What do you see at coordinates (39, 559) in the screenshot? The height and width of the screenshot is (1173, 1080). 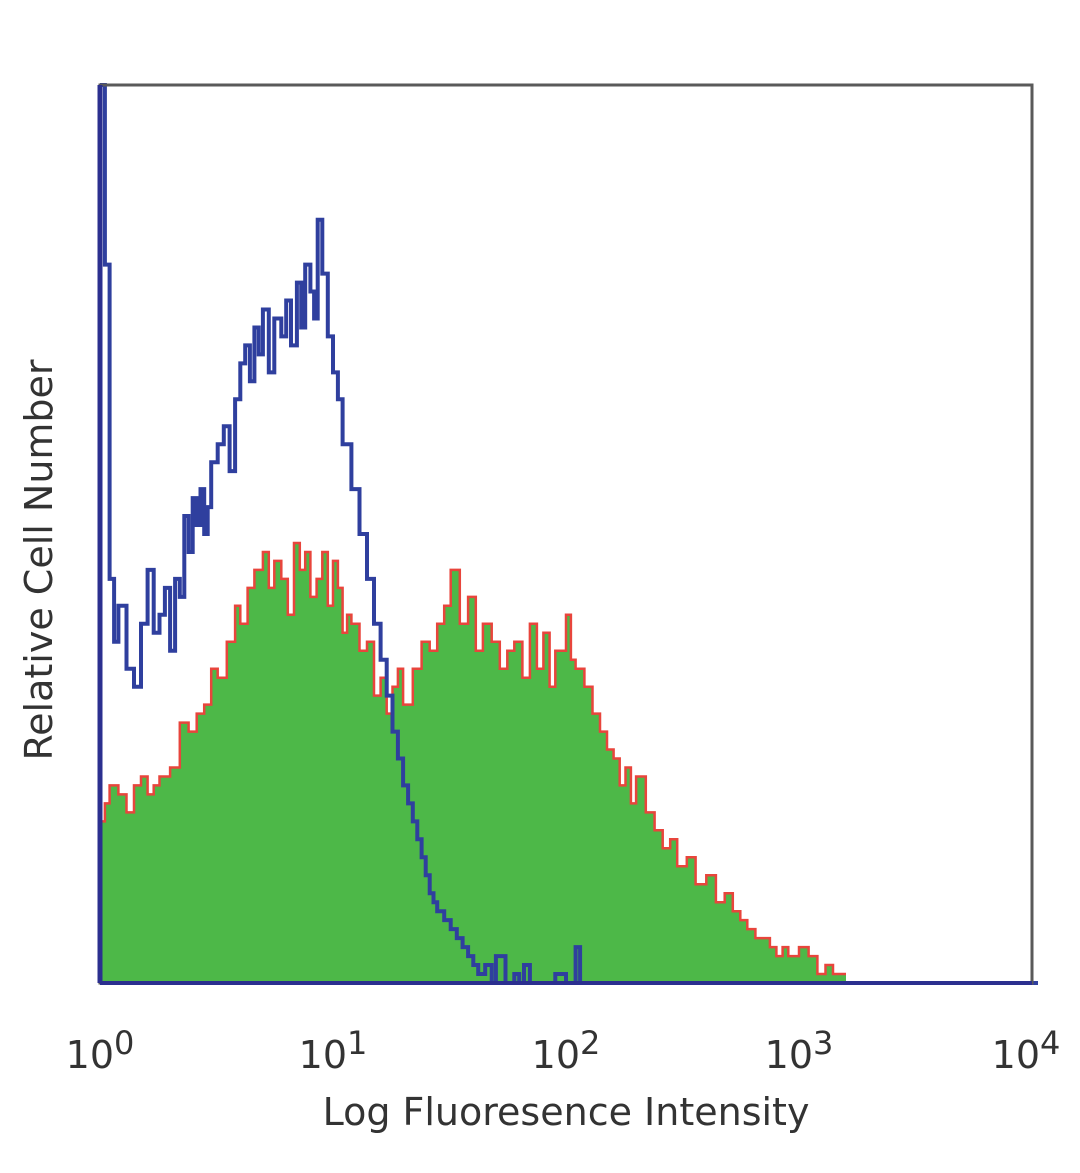 I see `y-axis-label: Relative Cell Number` at bounding box center [39, 559].